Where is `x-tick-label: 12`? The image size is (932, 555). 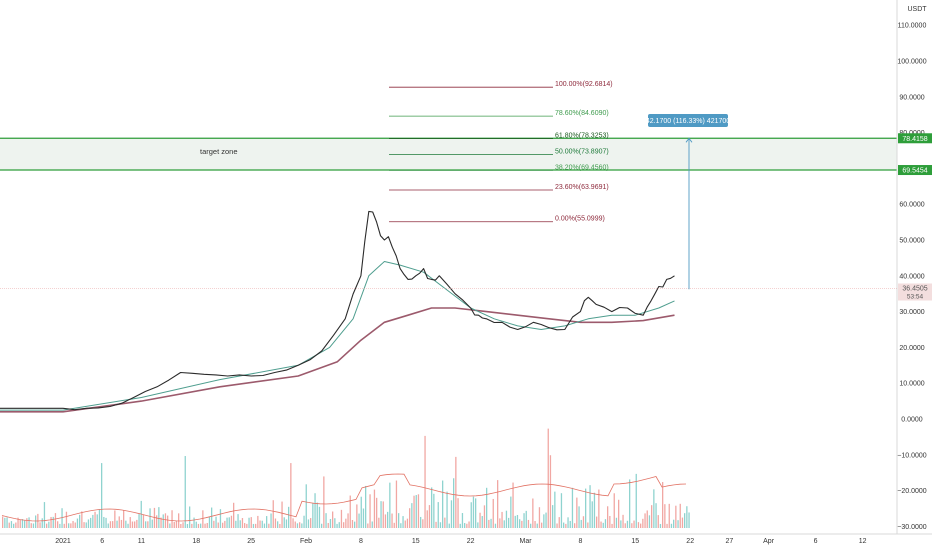
x-tick-label: 12 is located at coordinates (863, 541).